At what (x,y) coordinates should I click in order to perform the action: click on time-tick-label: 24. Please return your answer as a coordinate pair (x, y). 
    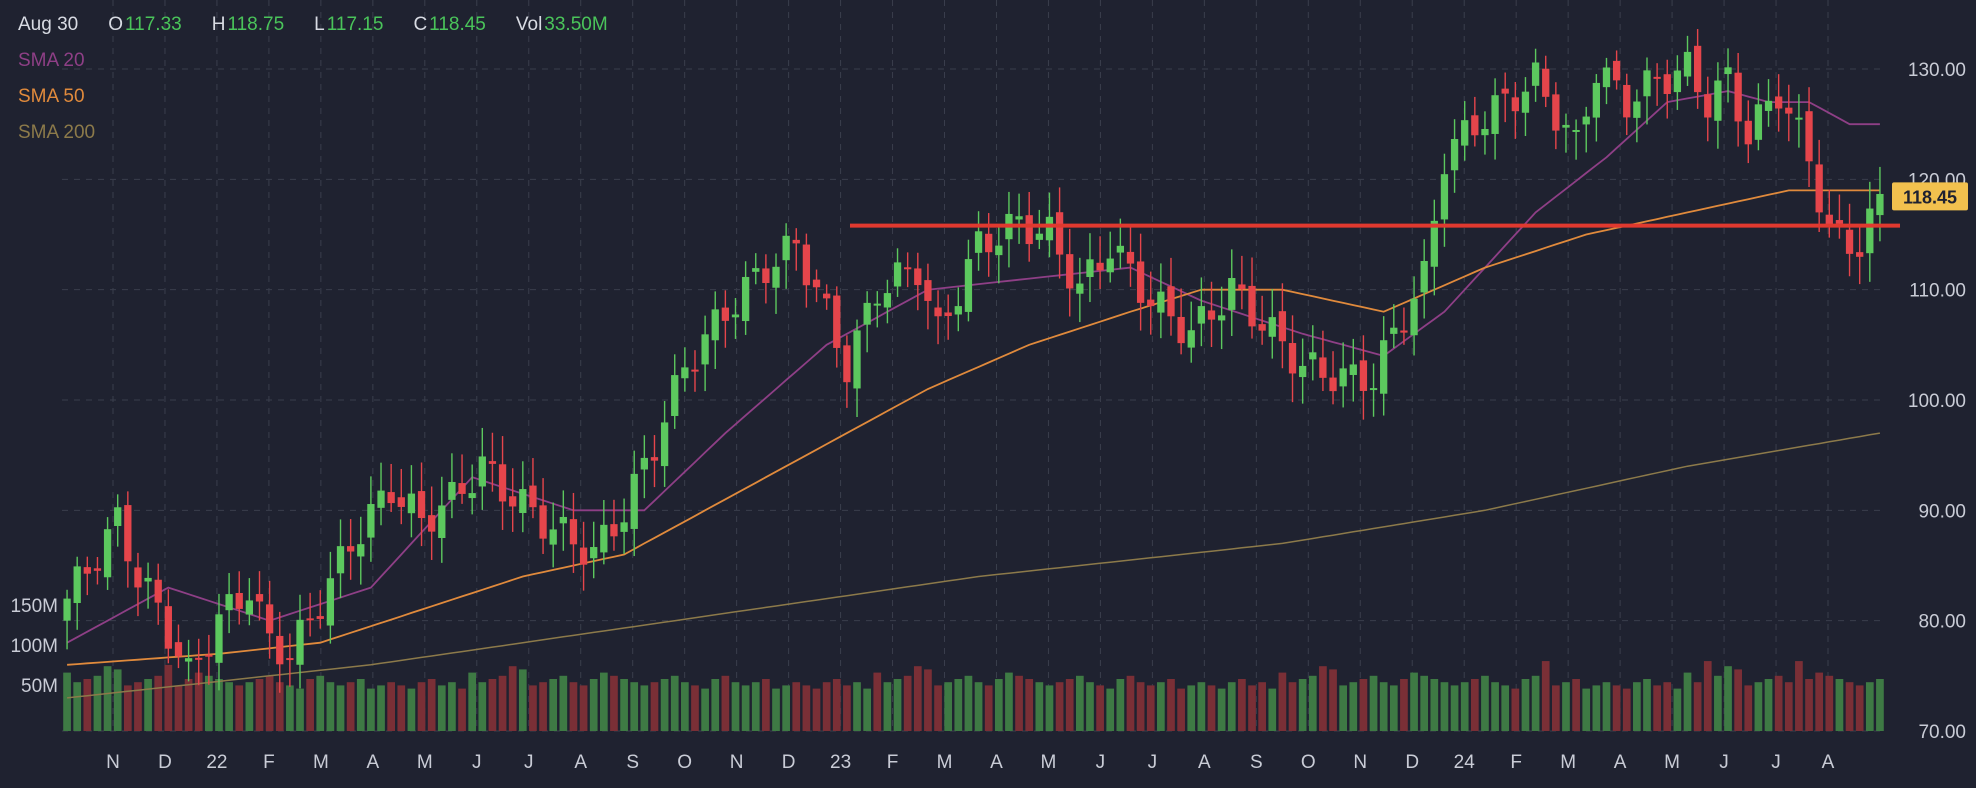
    Looking at the image, I should click on (1465, 762).